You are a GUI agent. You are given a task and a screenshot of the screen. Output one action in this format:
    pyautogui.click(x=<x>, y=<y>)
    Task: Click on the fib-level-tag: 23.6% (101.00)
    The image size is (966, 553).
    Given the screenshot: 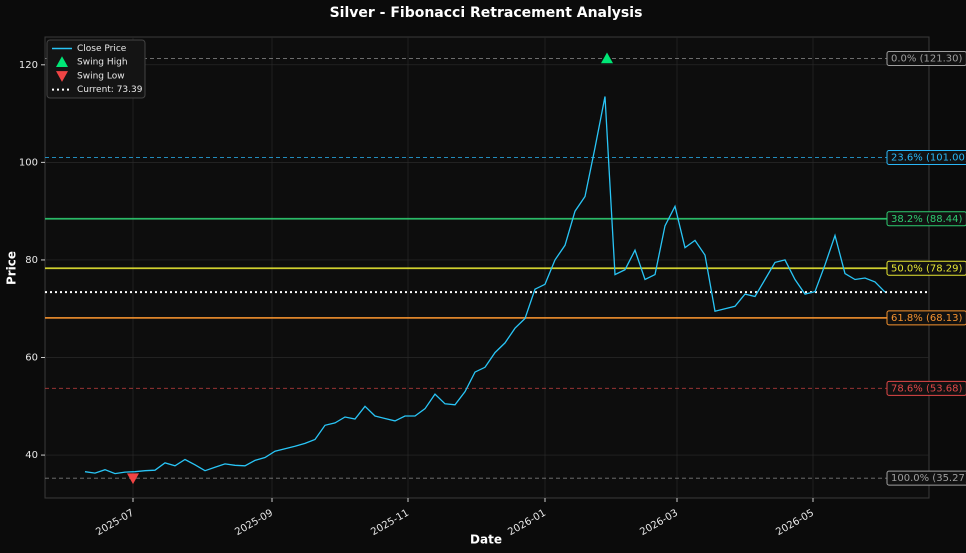 What is the action you would take?
    pyautogui.click(x=926, y=157)
    